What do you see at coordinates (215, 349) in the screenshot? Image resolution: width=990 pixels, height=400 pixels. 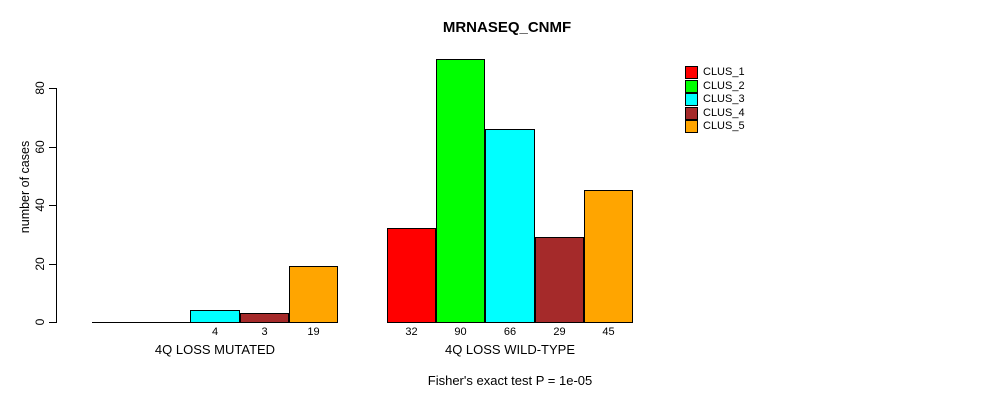 I see `group-label: 4Q LOSS MUTATED` at bounding box center [215, 349].